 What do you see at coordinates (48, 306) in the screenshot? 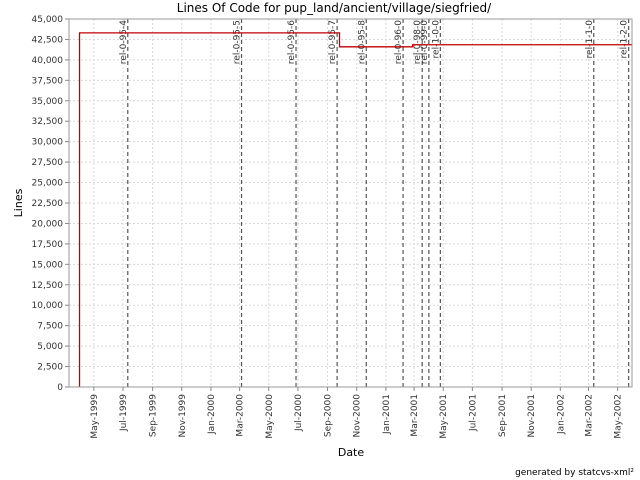
I see `y-tick-label: 10,000` at bounding box center [48, 306].